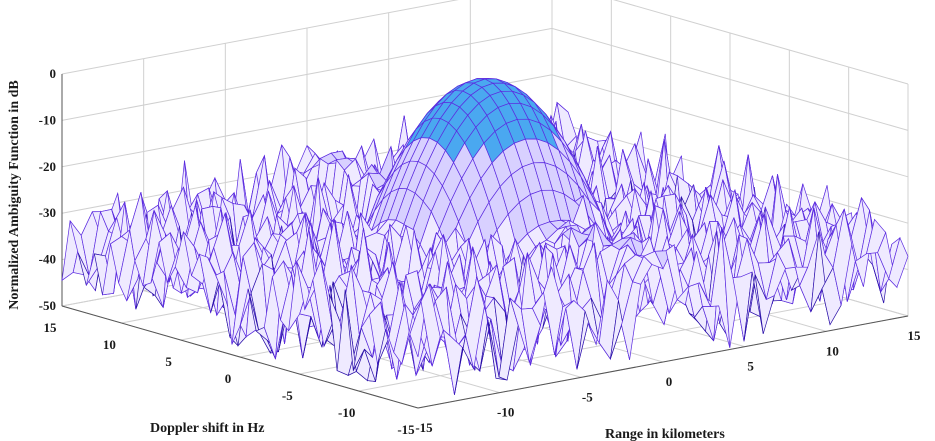  I want to click on x-tick-label: -15, so click(424, 427).